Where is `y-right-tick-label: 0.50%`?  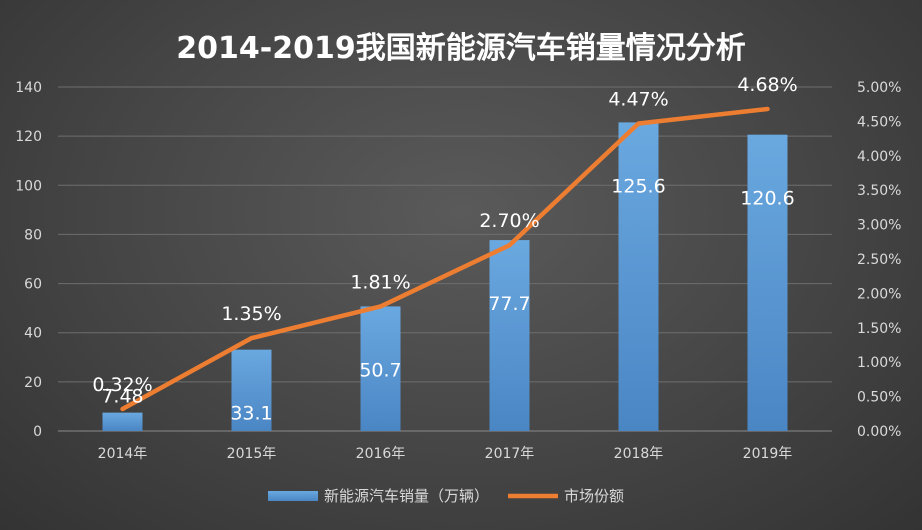
y-right-tick-label: 0.50% is located at coordinates (879, 398).